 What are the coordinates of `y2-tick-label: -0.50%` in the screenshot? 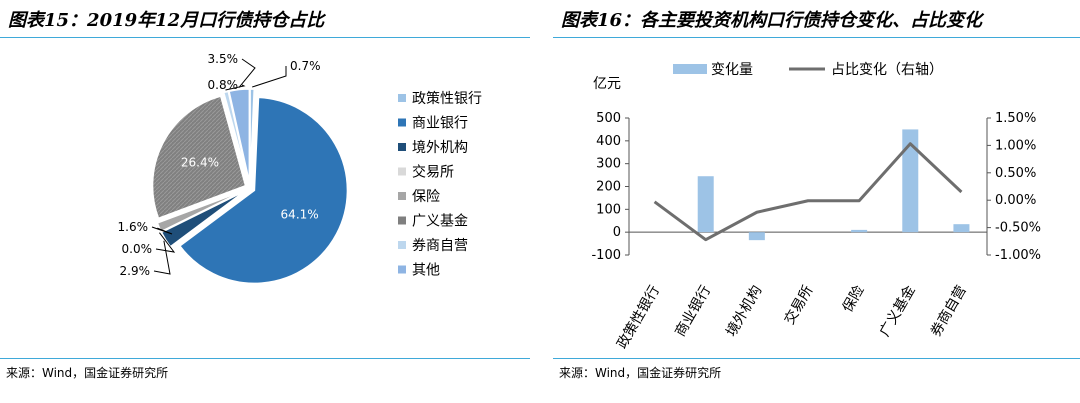 It's located at (1018, 228).